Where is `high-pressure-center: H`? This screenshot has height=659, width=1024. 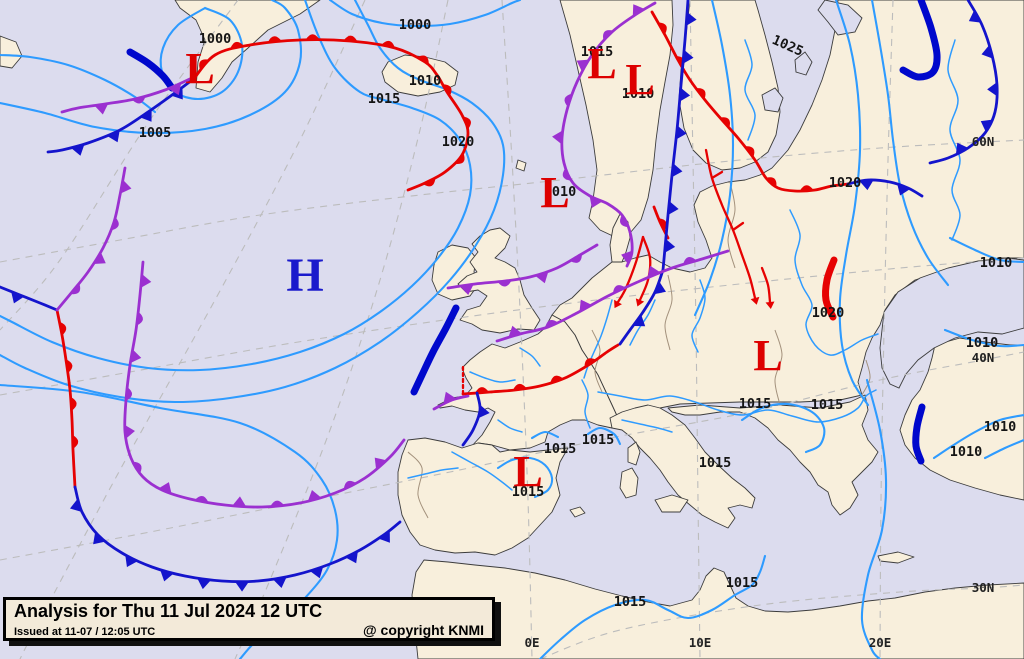
high-pressure-center: H is located at coordinates (304, 275).